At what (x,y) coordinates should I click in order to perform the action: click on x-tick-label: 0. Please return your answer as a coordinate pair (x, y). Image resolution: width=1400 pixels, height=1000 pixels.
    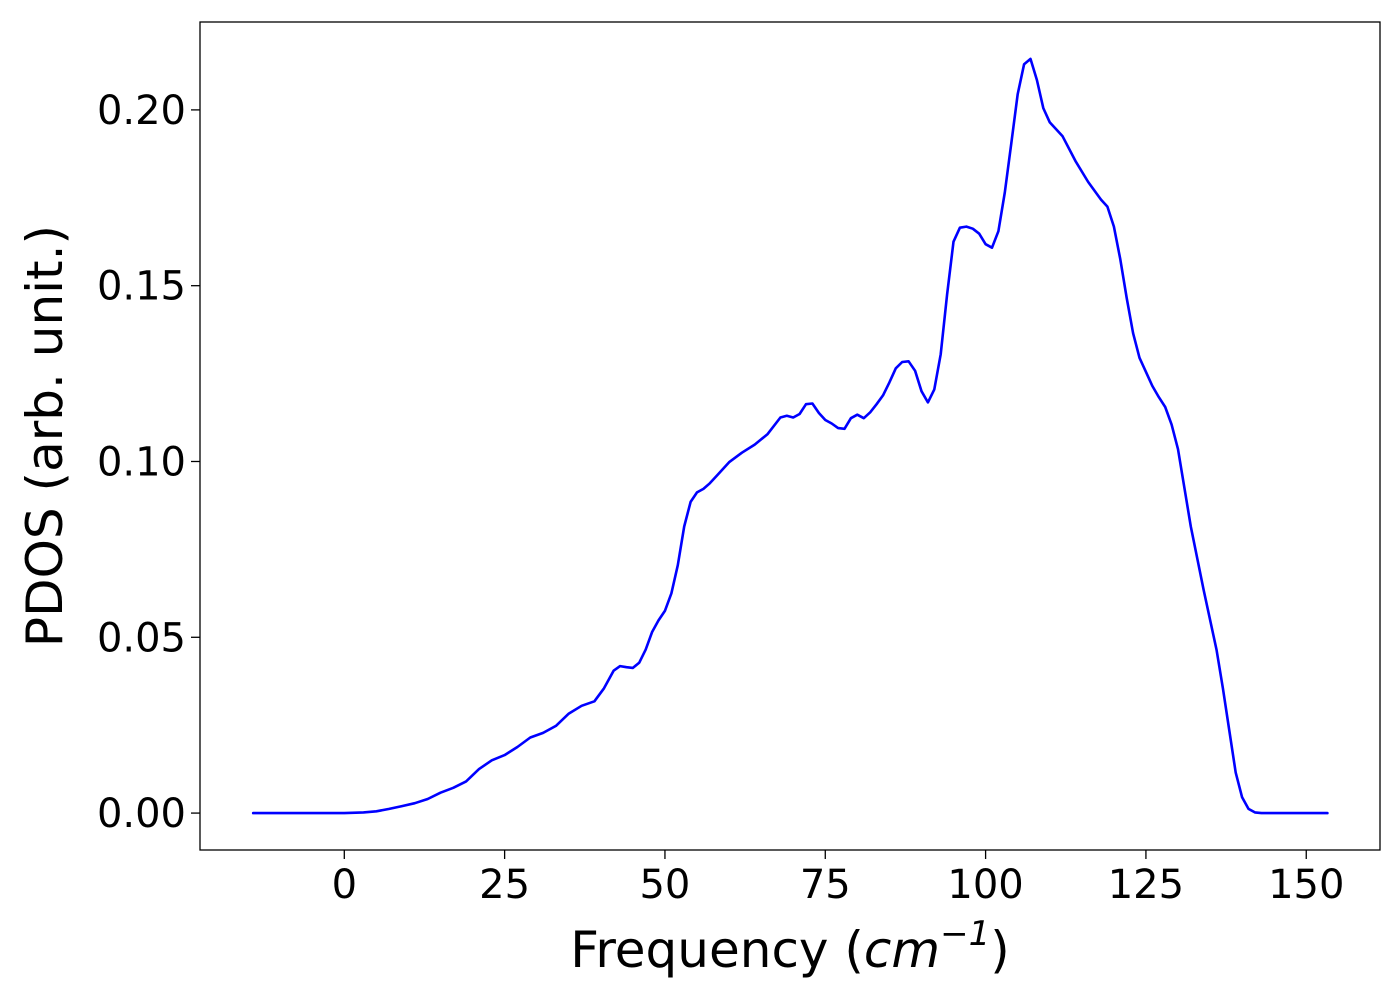
    Looking at the image, I should click on (344, 885).